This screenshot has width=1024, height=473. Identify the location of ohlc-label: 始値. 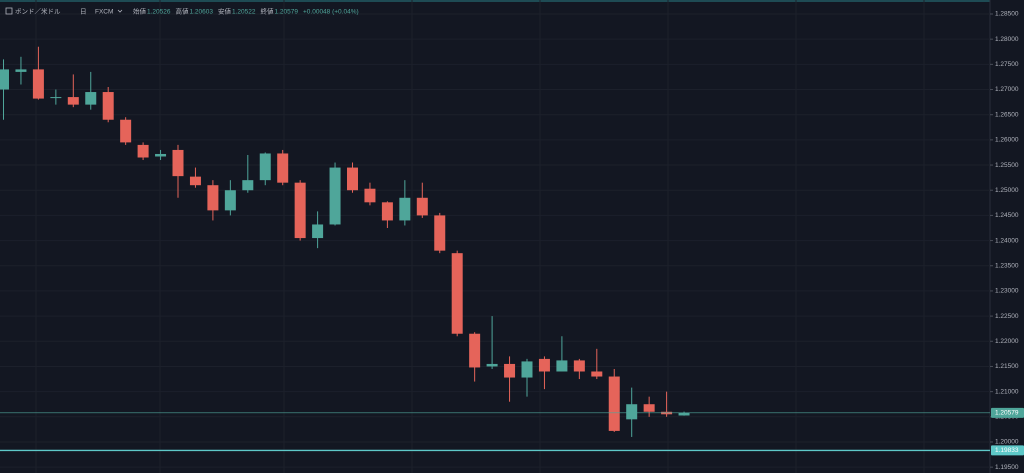
(140, 11).